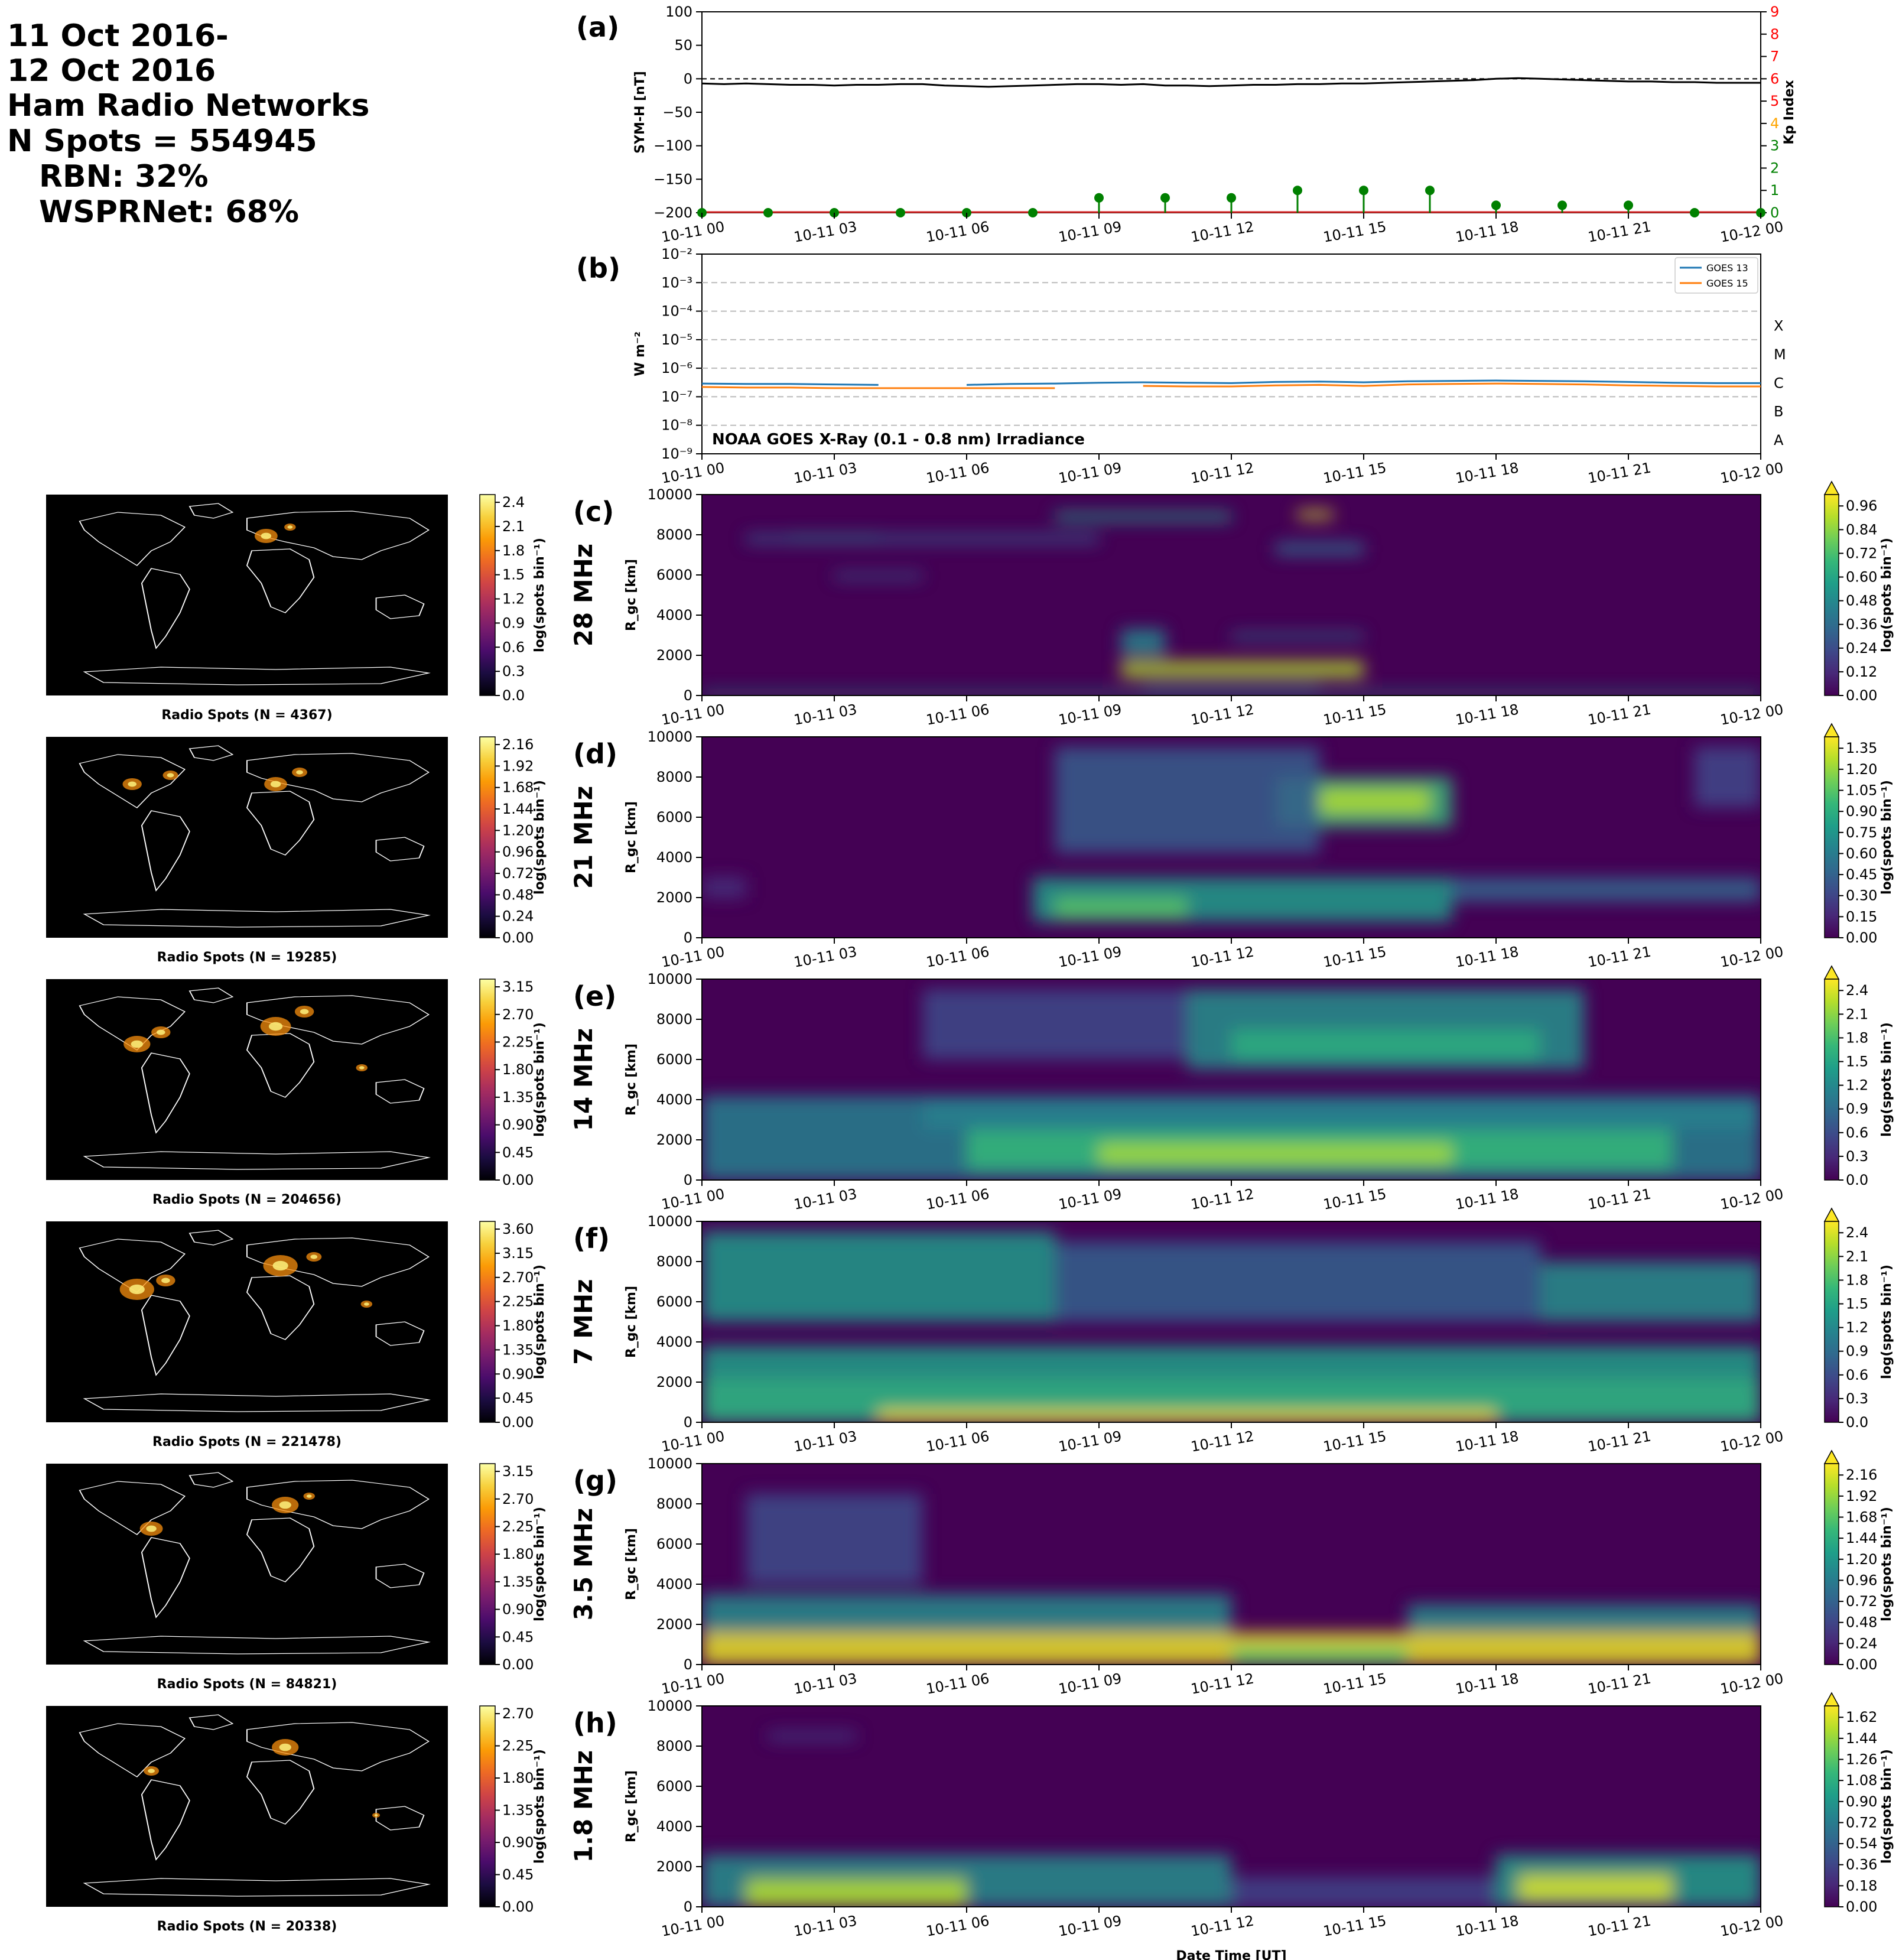  Describe the element at coordinates (518, 1069) in the screenshot. I see `map-colorbar-tick-label: 1.80` at that location.